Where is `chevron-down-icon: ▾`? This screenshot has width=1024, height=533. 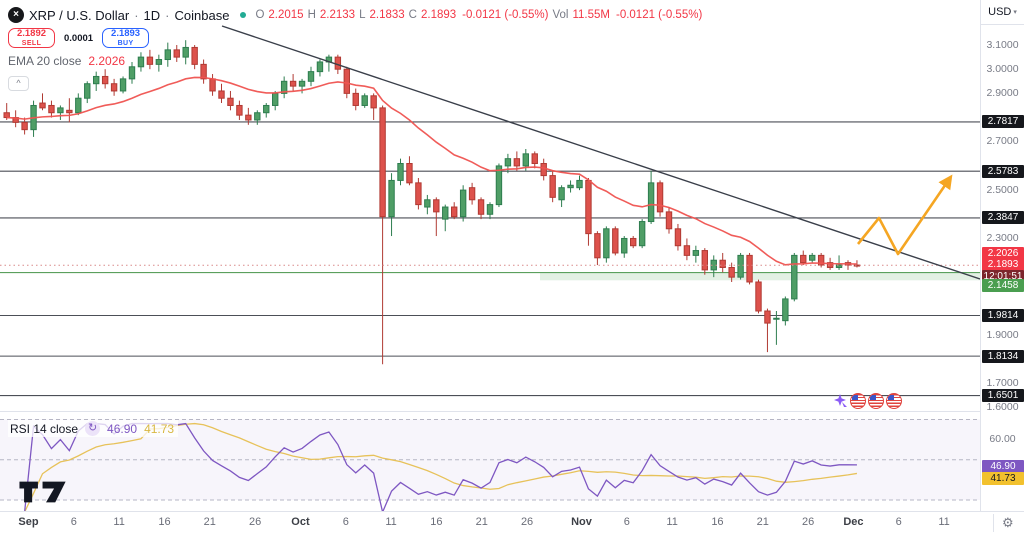 chevron-down-icon: ▾ is located at coordinates (1015, 12).